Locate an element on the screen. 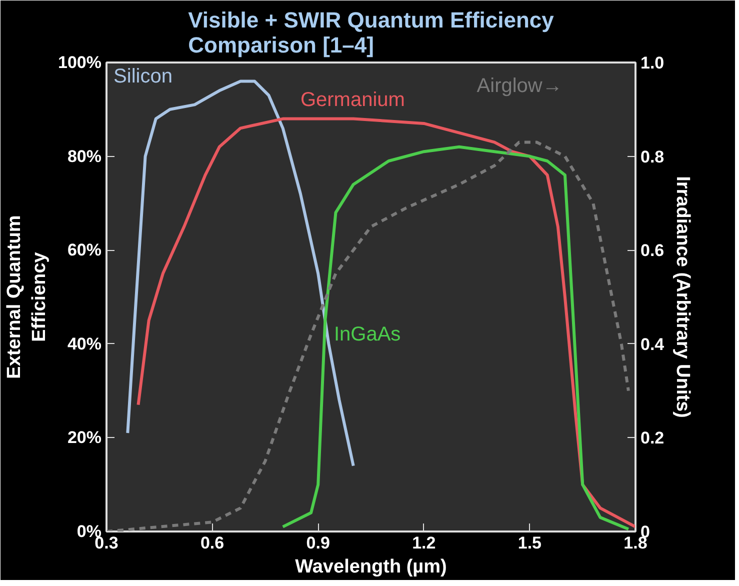 This screenshot has width=739, height=586. chart-title: Visible + SWIR Quantum Efficiency Comparison [1–4] is located at coordinates (371, 33).